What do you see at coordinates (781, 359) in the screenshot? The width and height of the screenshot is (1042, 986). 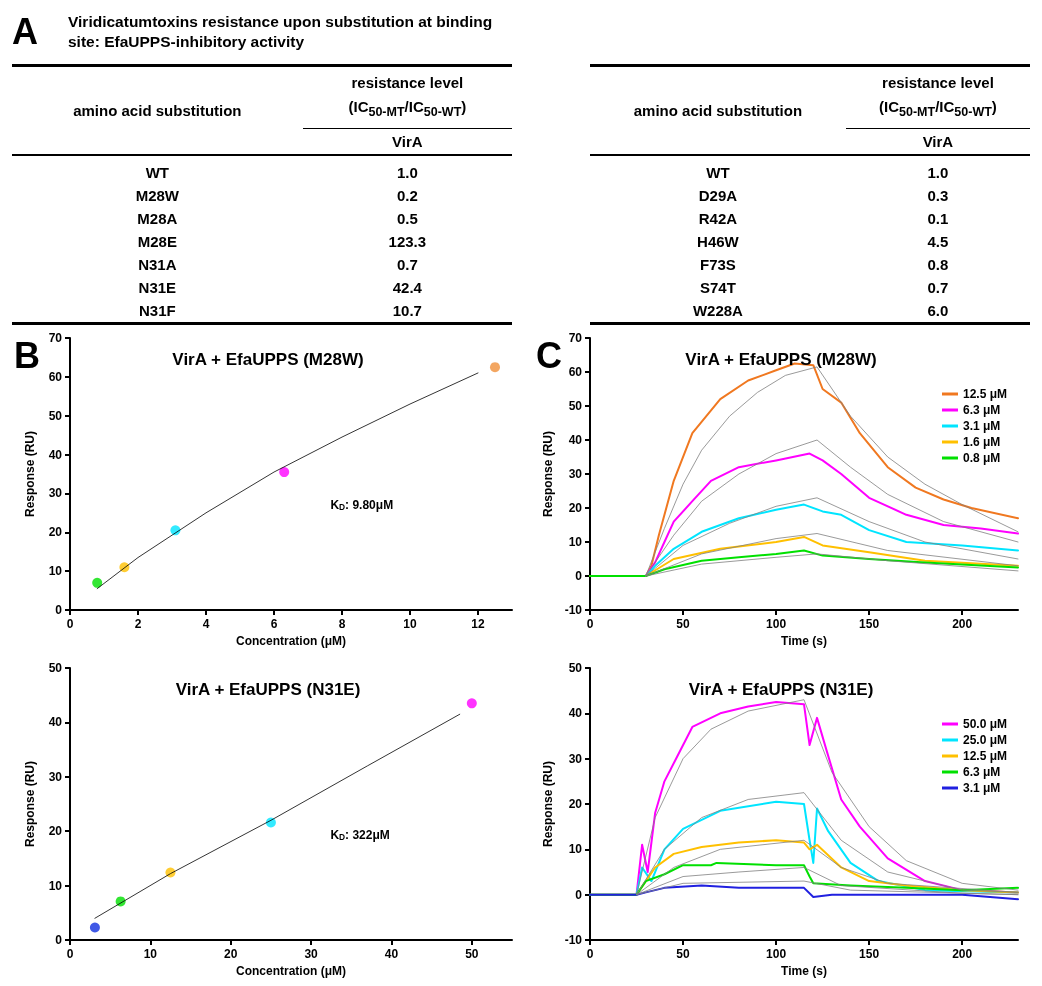 I see `text: VirA + EfaUPPS (M28W)` at bounding box center [781, 359].